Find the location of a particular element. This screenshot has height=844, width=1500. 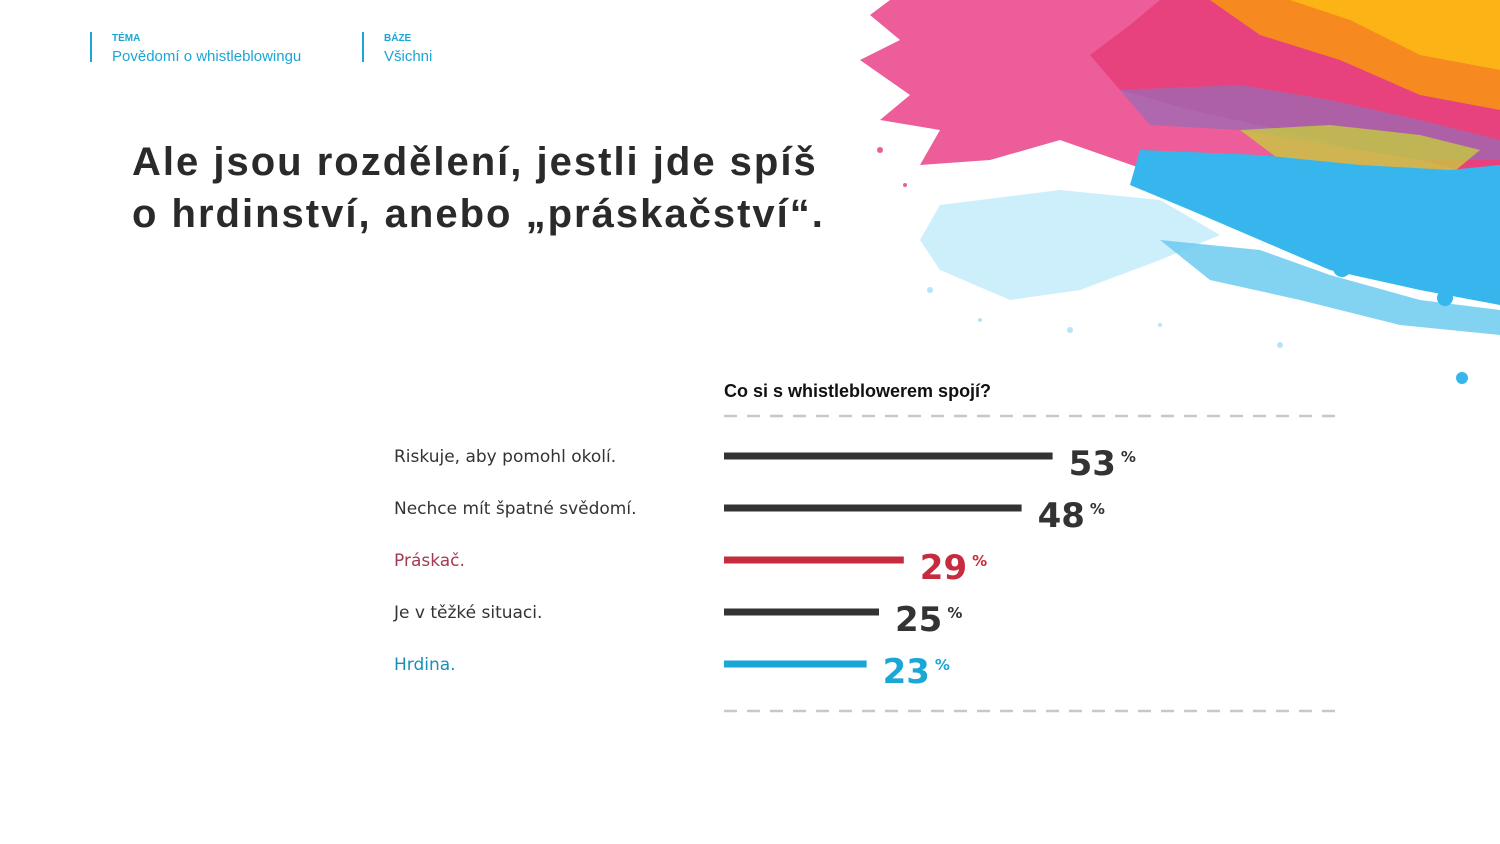

value-label: 25 is located at coordinates (918, 620).